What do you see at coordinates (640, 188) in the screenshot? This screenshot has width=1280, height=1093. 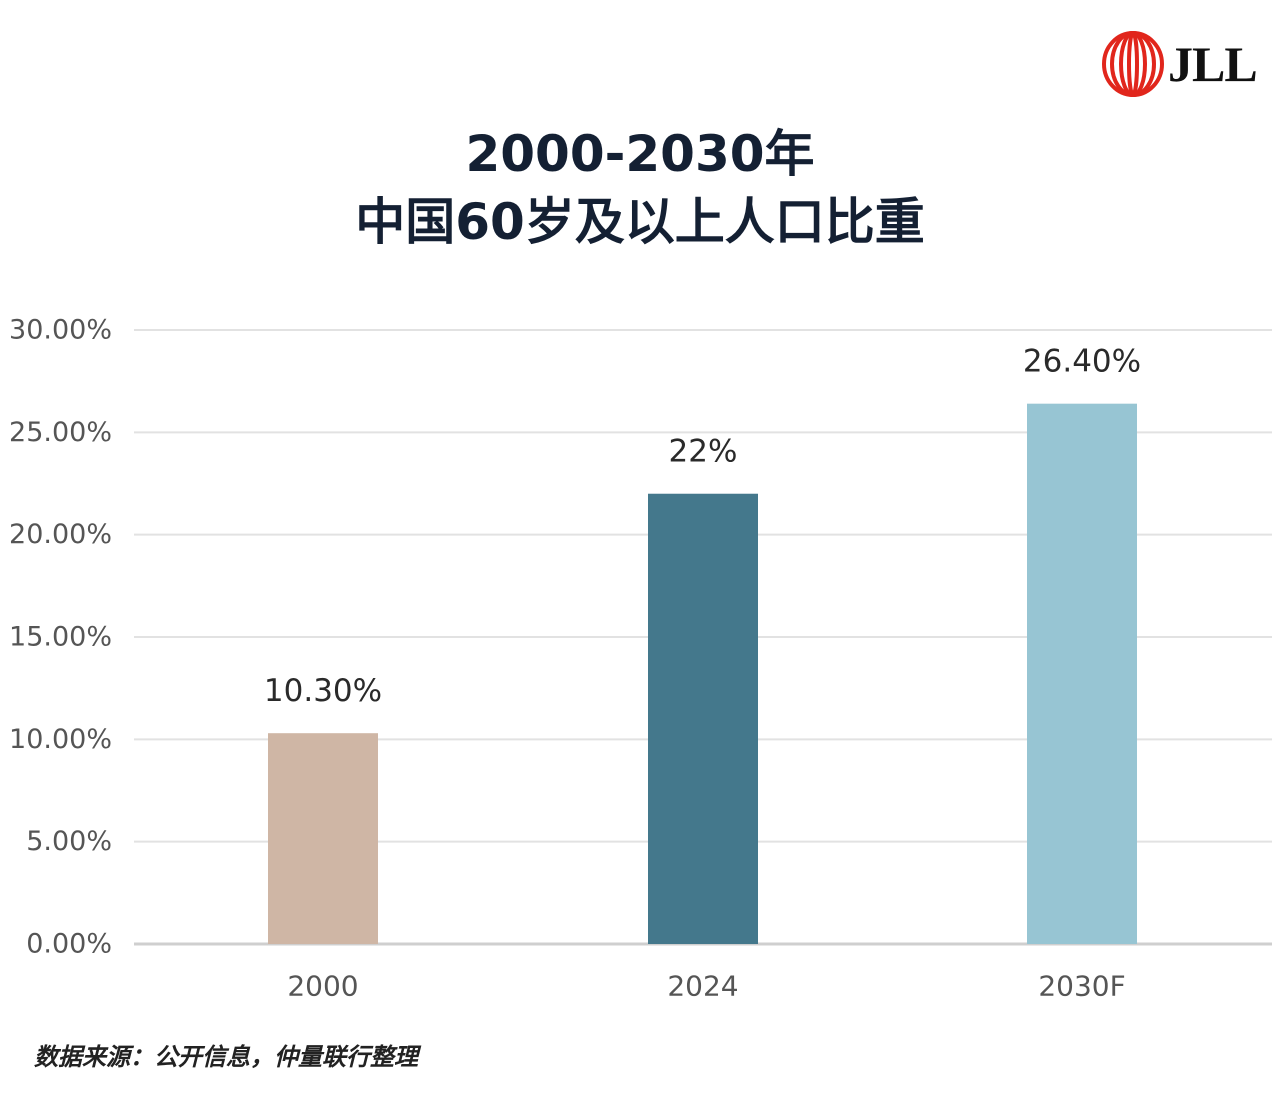 I see `chart-title: 2000-2030年 中国60岁及以上人口比重` at bounding box center [640, 188].